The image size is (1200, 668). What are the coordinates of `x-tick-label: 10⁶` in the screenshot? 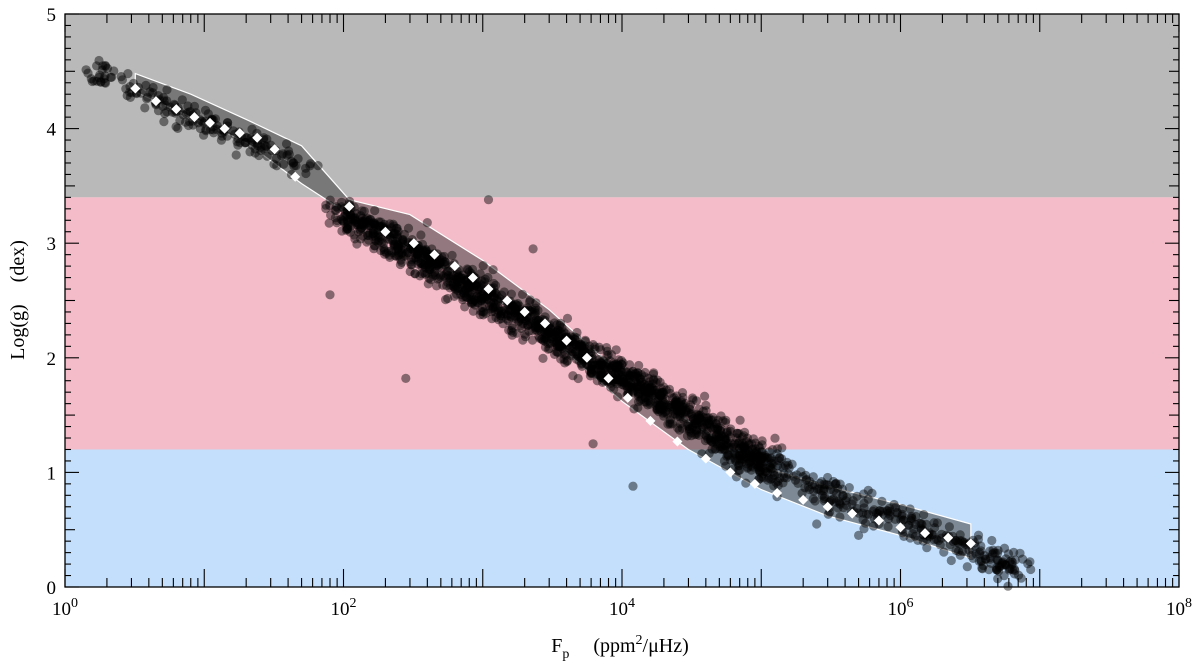 It's located at (901, 608).